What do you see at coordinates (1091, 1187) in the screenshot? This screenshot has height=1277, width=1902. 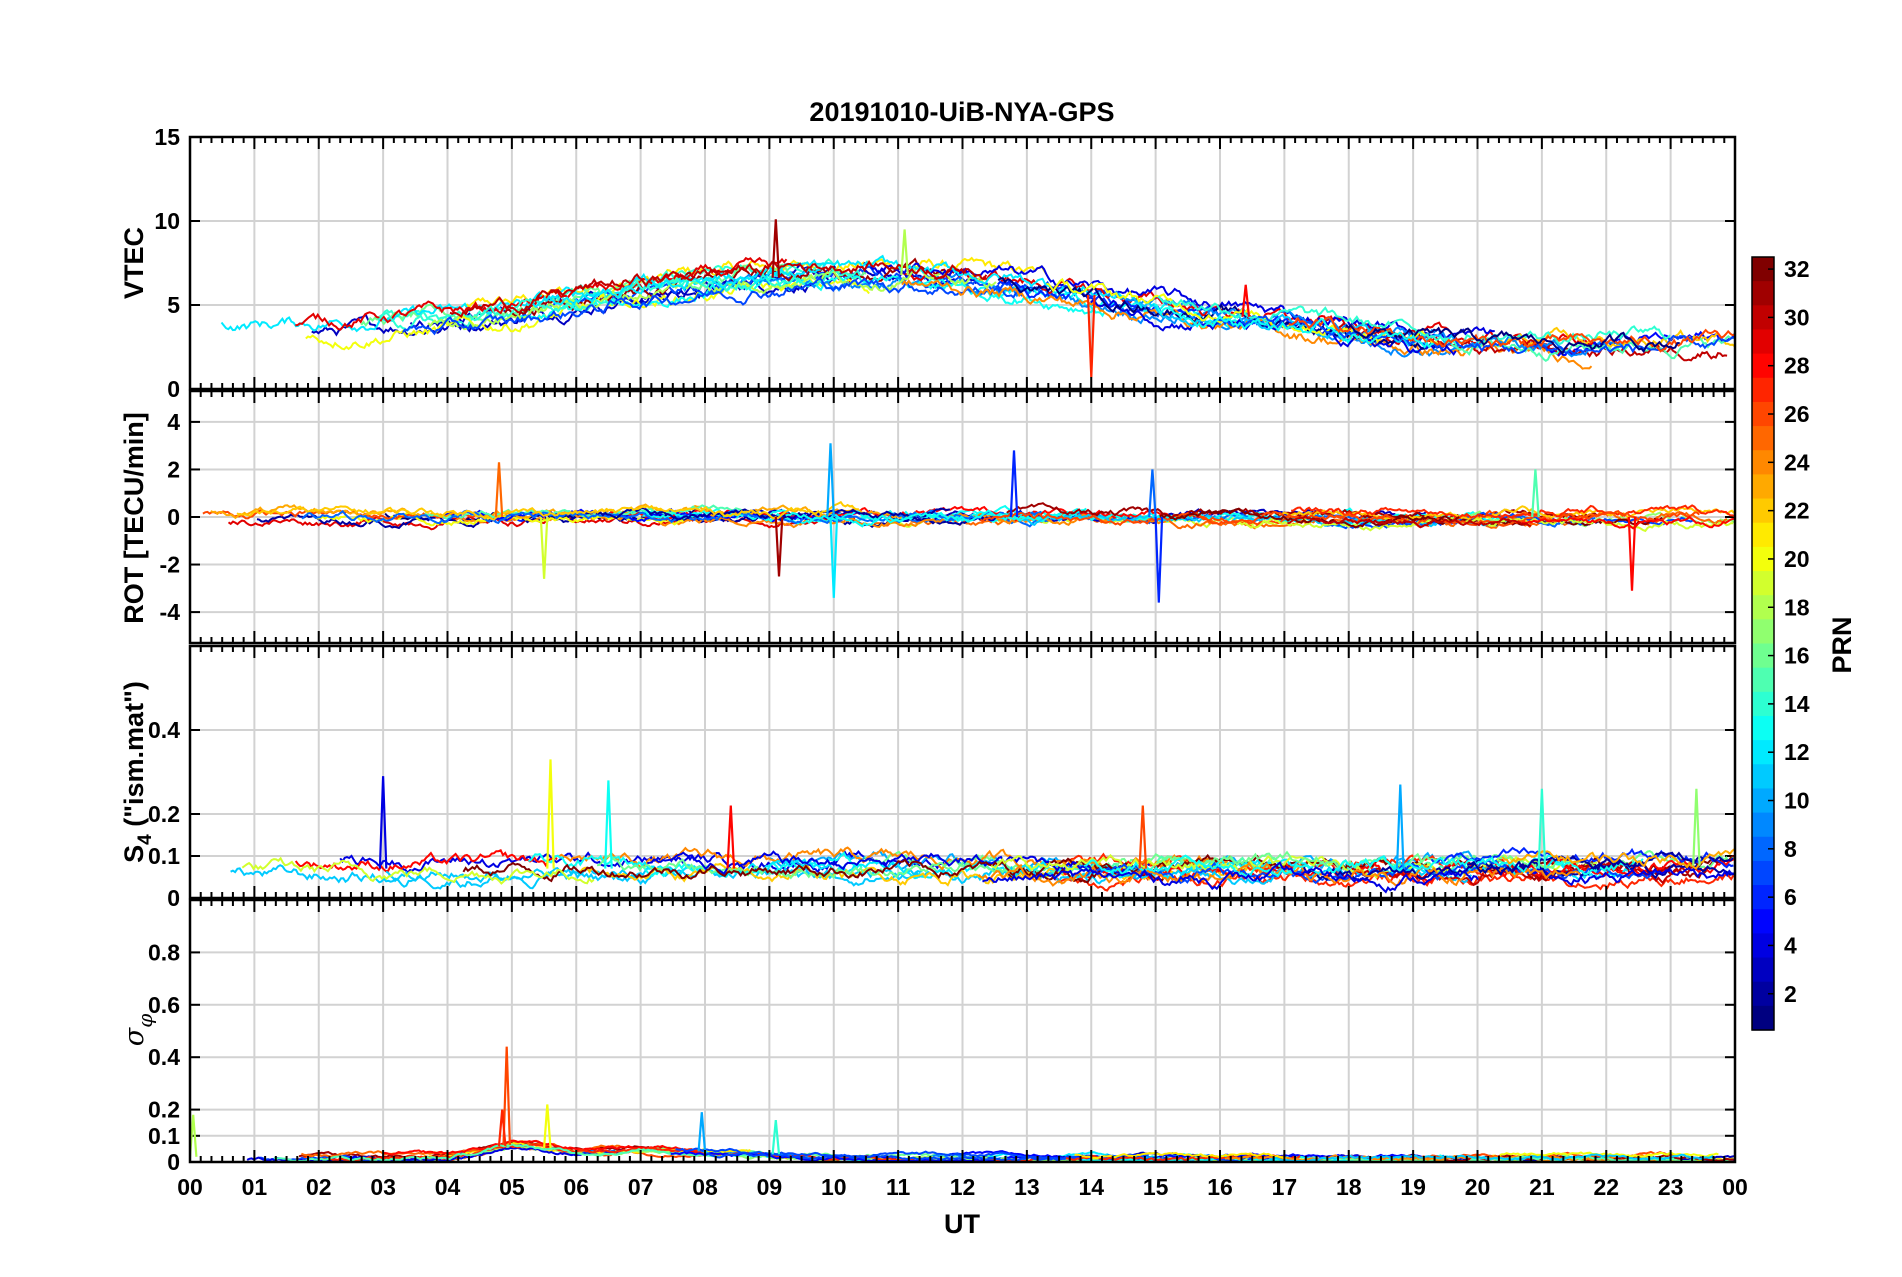 I see `x-tick-label: 14` at bounding box center [1091, 1187].